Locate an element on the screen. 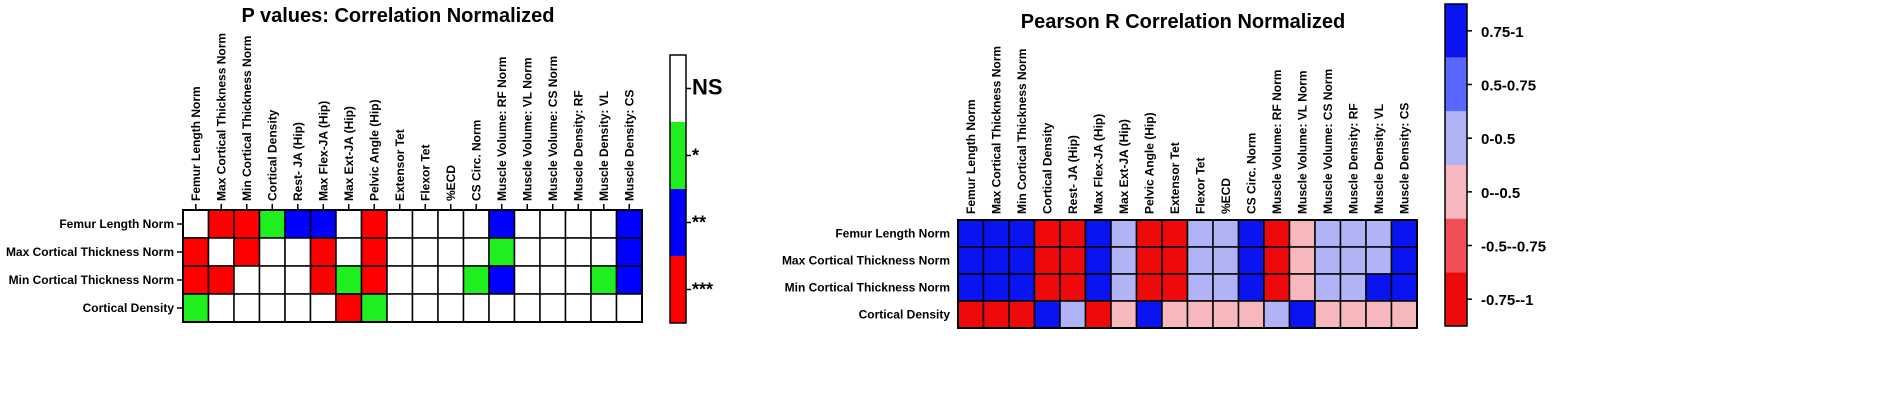 This screenshot has width=1901, height=406. col-label-muscle-volume-rf-norm: Muscle Volume: RF Norm is located at coordinates (502, 129).